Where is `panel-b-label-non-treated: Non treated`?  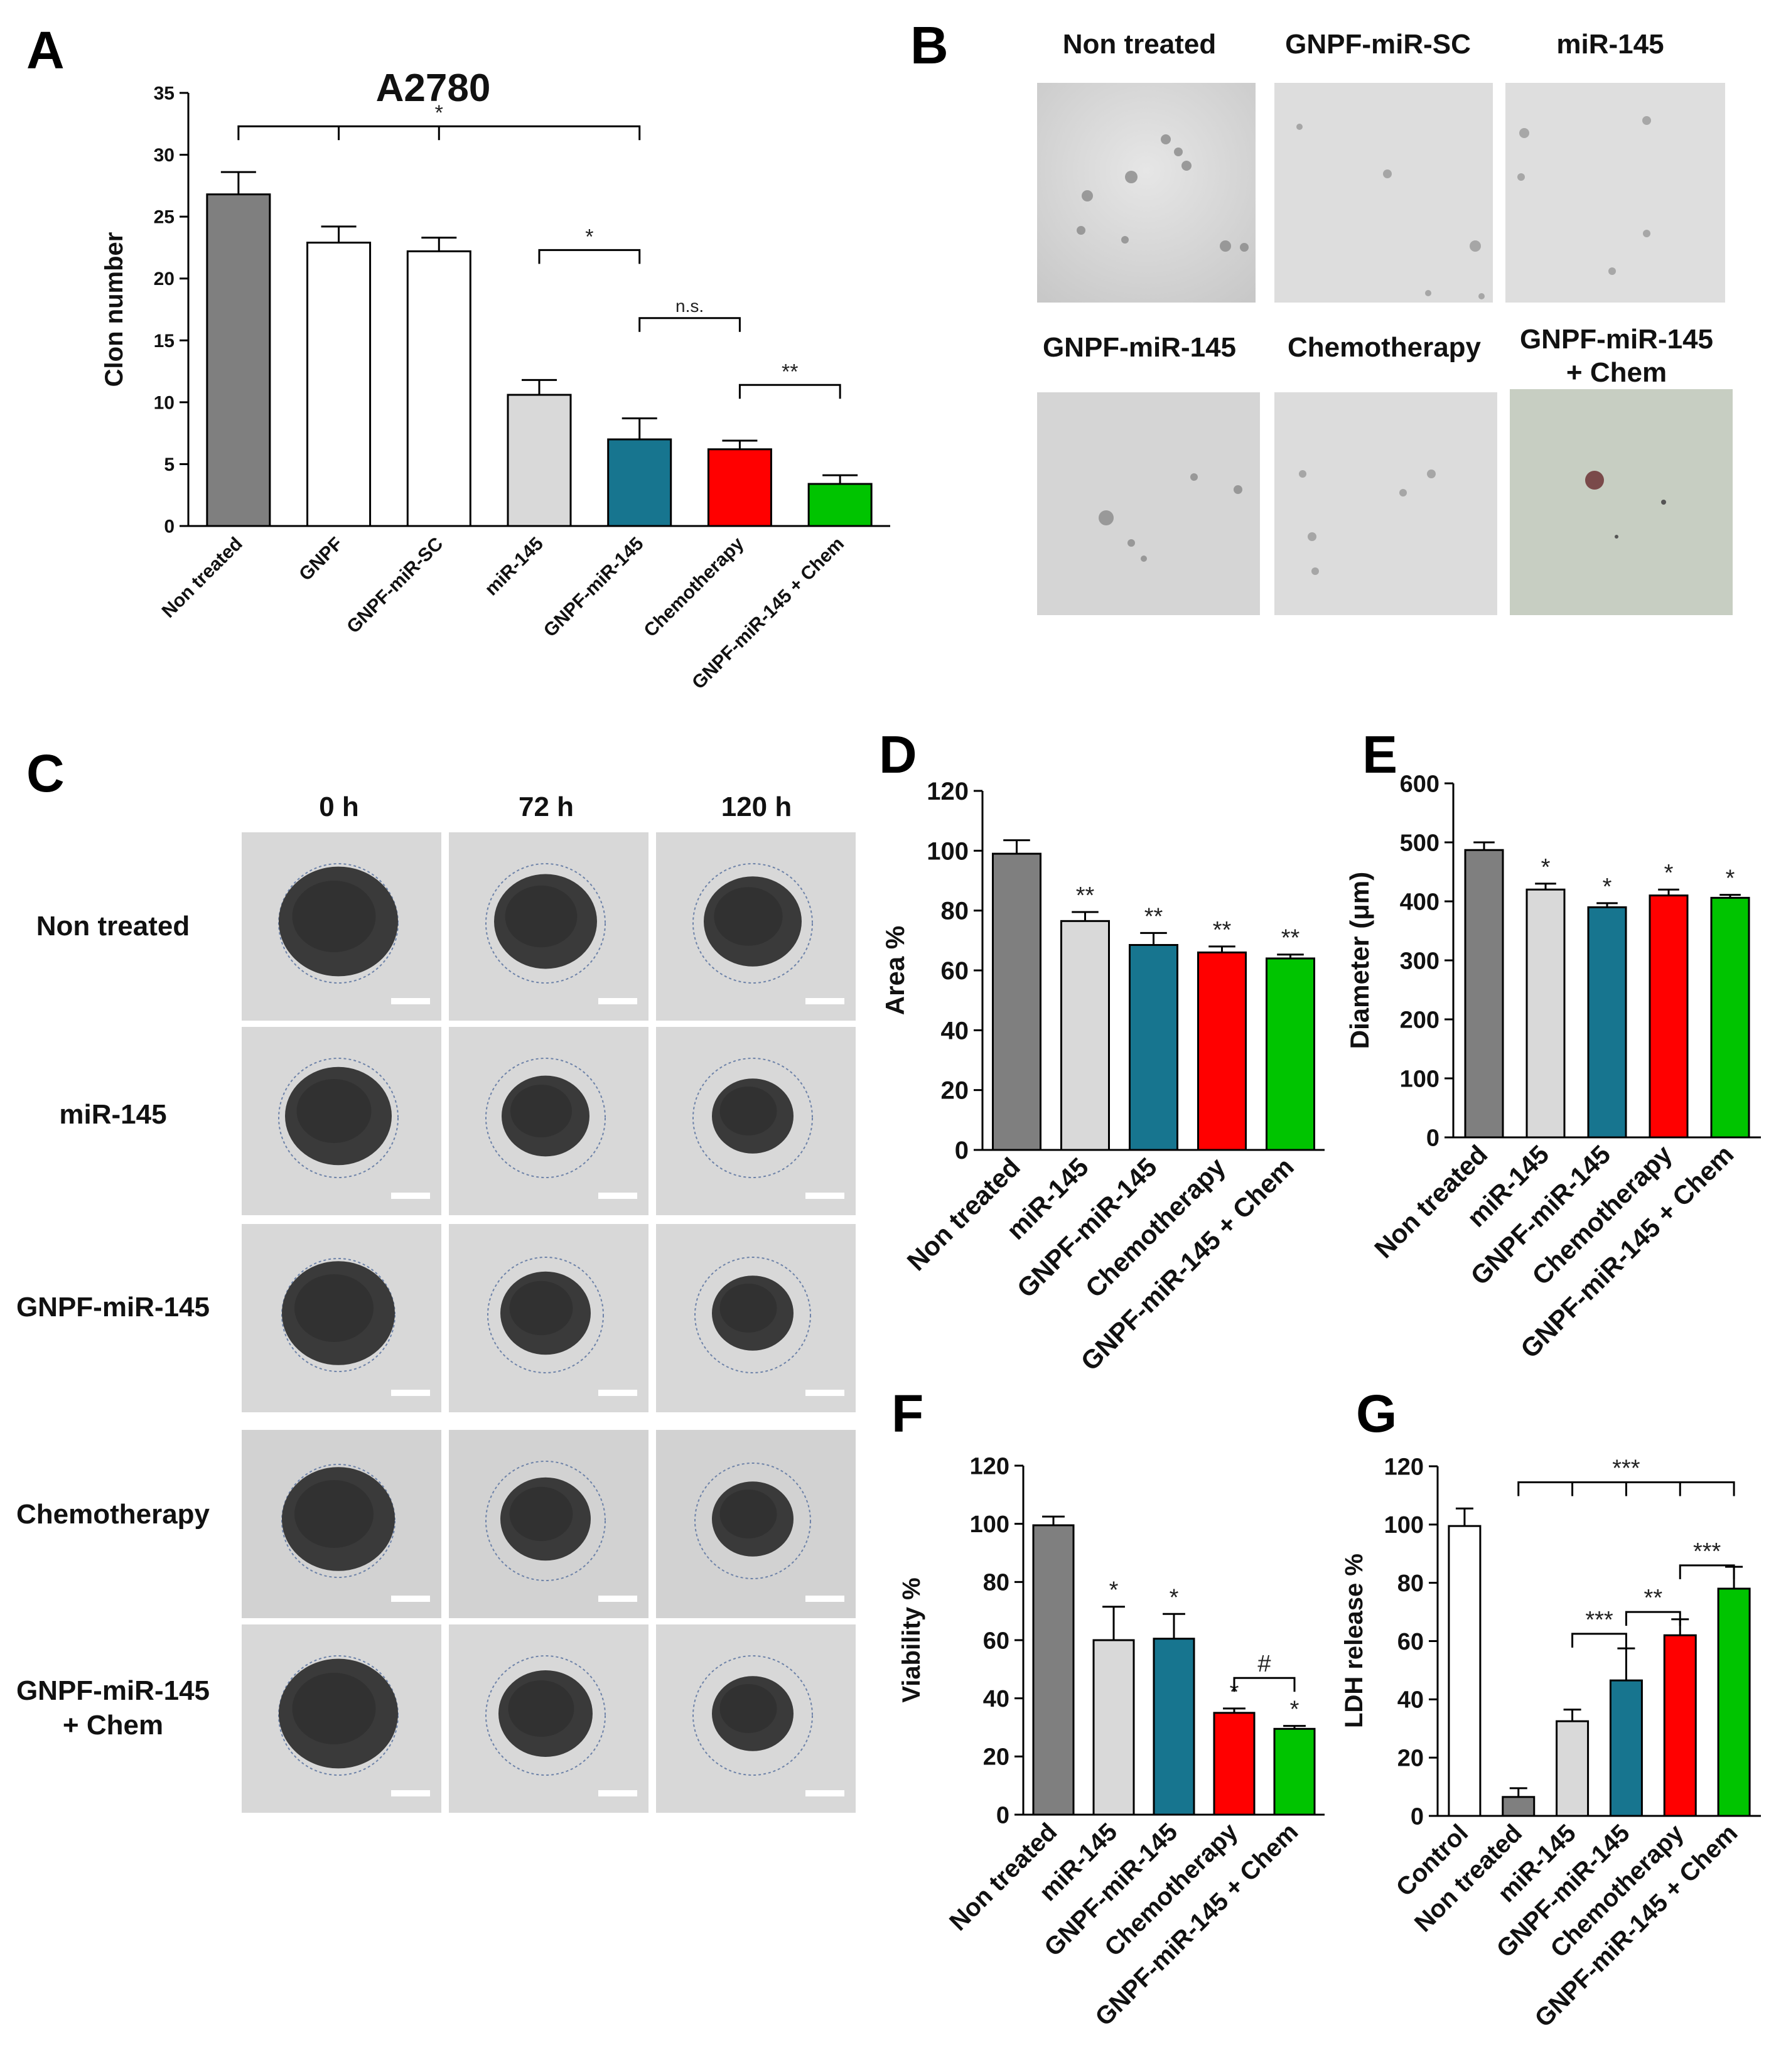
panel-b-label-non-treated: Non treated is located at coordinates (1139, 44).